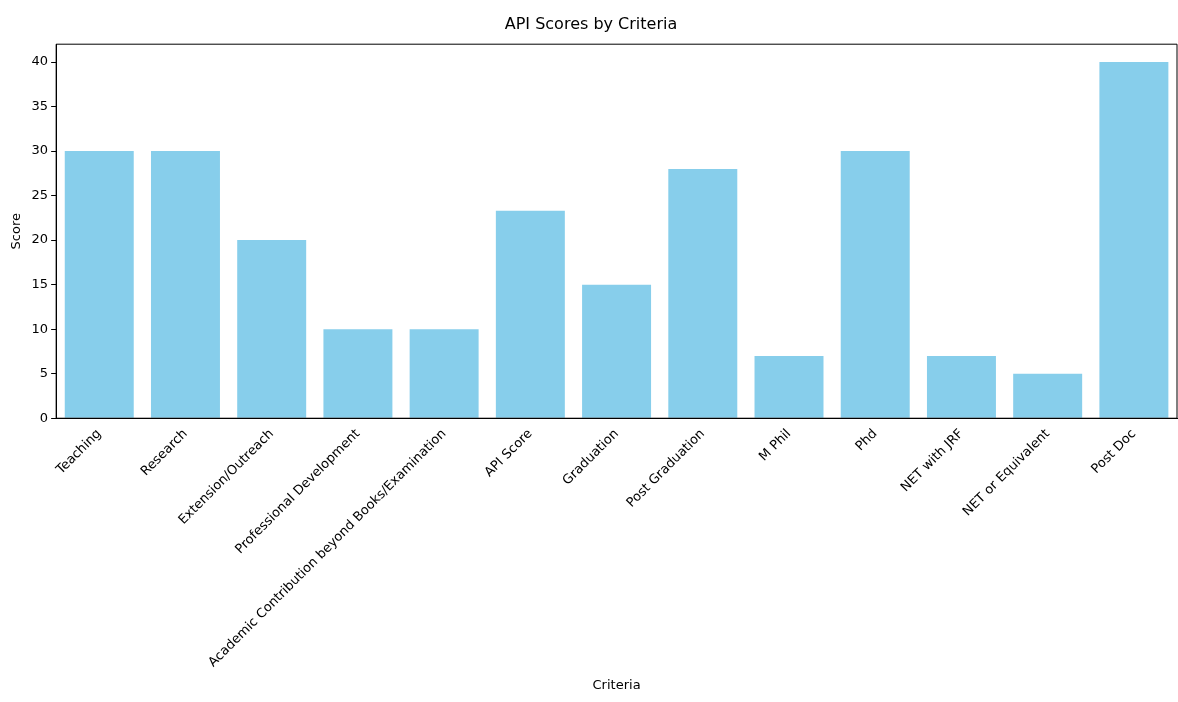 This screenshot has width=1178, height=702. What do you see at coordinates (774, 444) in the screenshot?
I see `x-tick-label: M Phil` at bounding box center [774, 444].